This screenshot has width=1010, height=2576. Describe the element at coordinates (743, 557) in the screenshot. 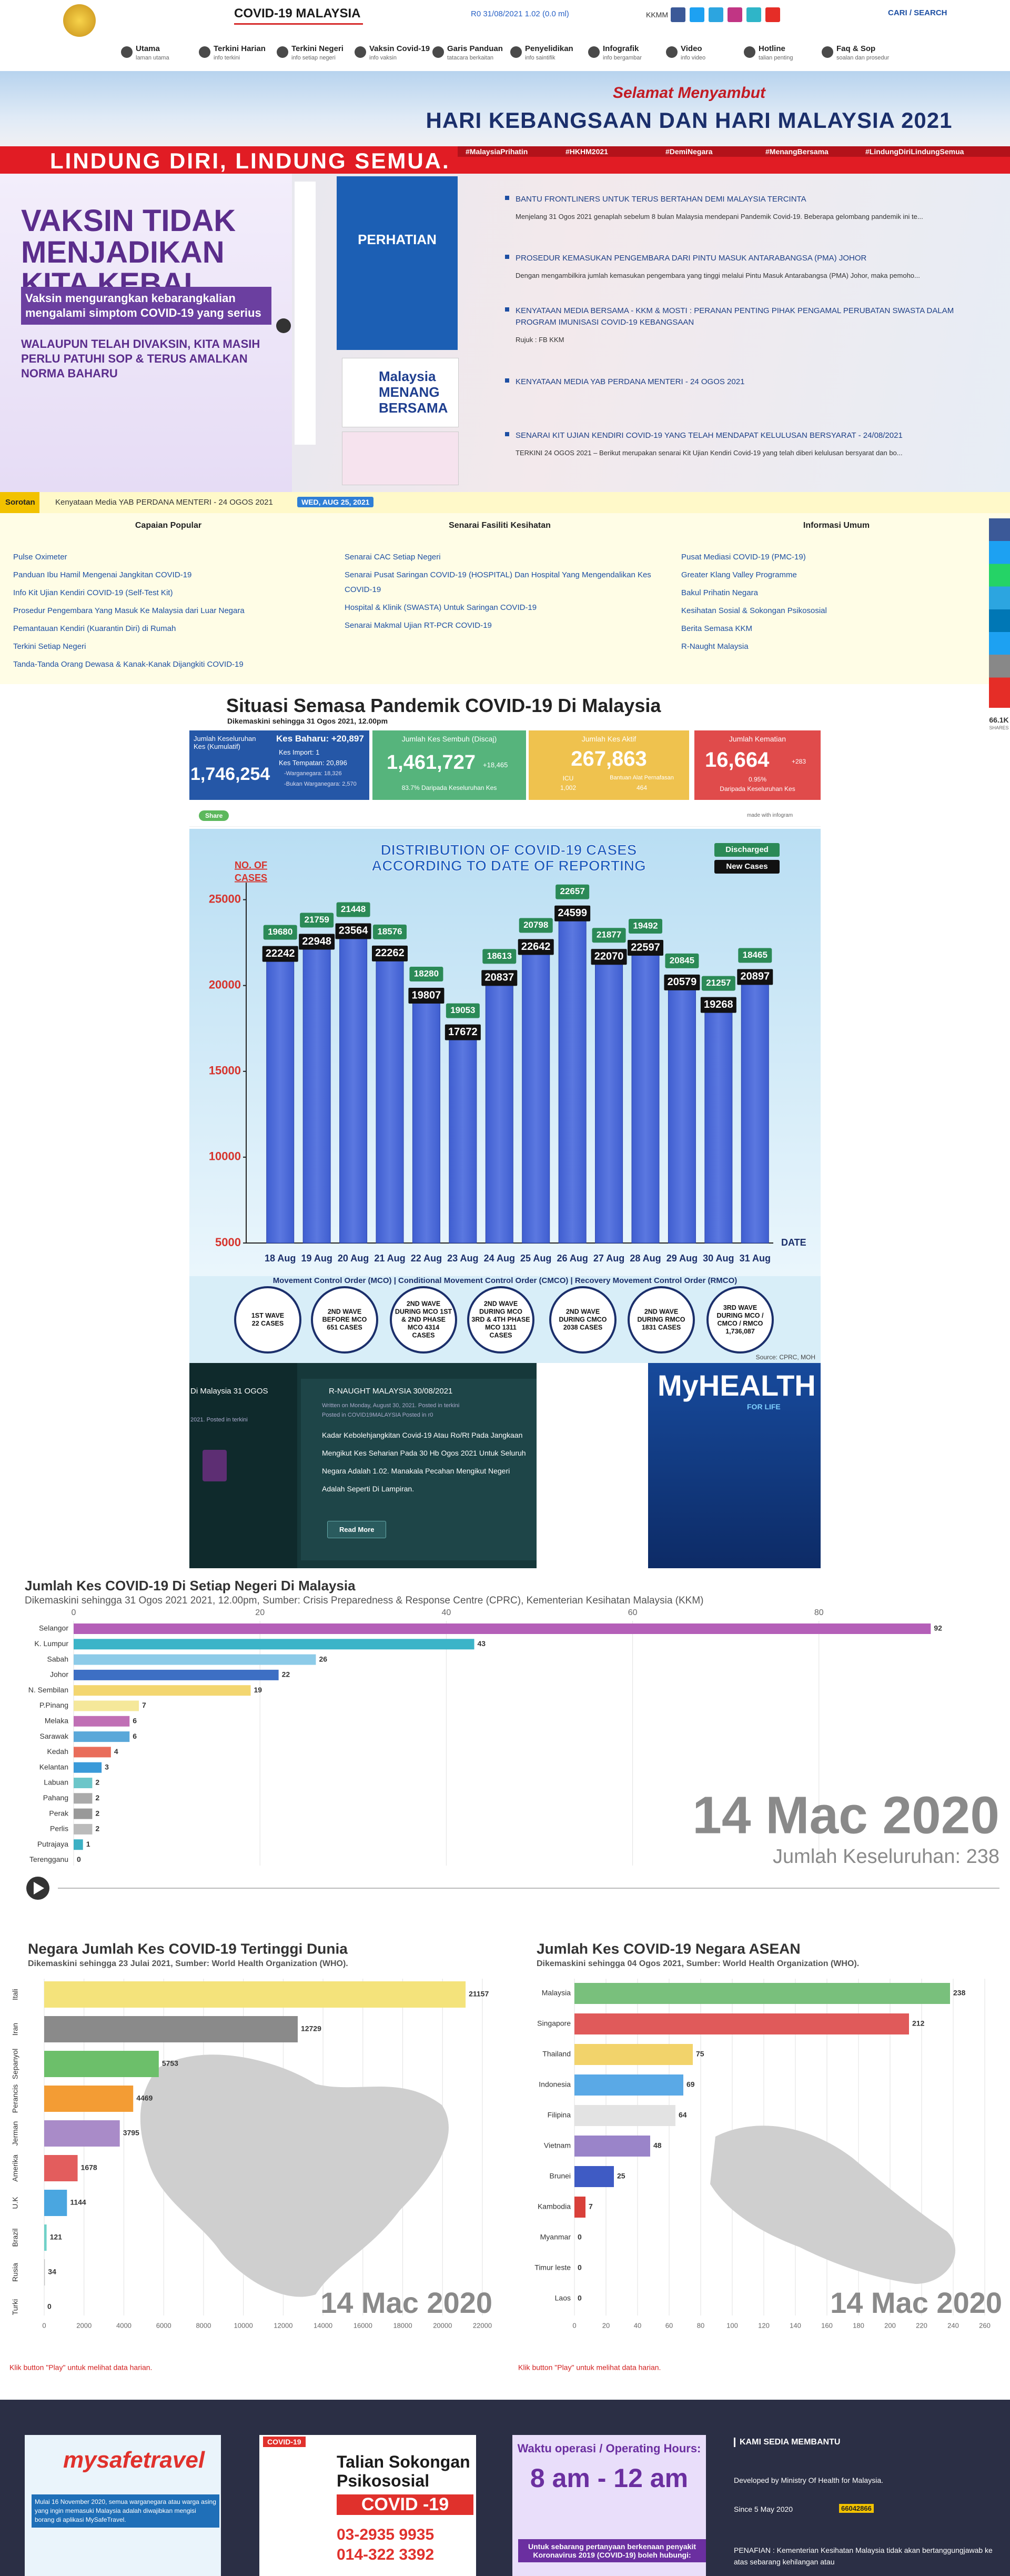

I see `link-item: Pusat Mediasi COVID-19 (PMC-19)` at that location.